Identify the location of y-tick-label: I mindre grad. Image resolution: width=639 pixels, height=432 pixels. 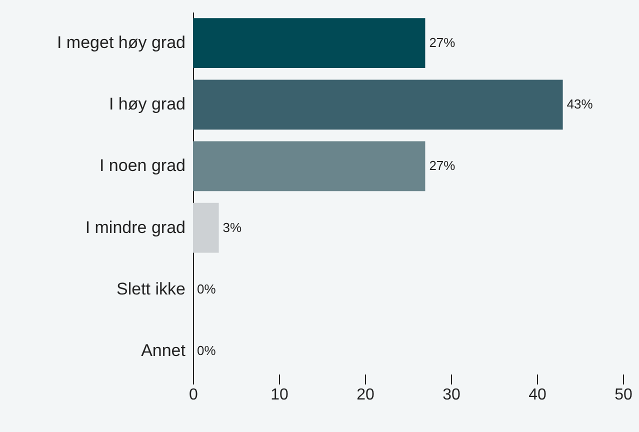
(135, 227).